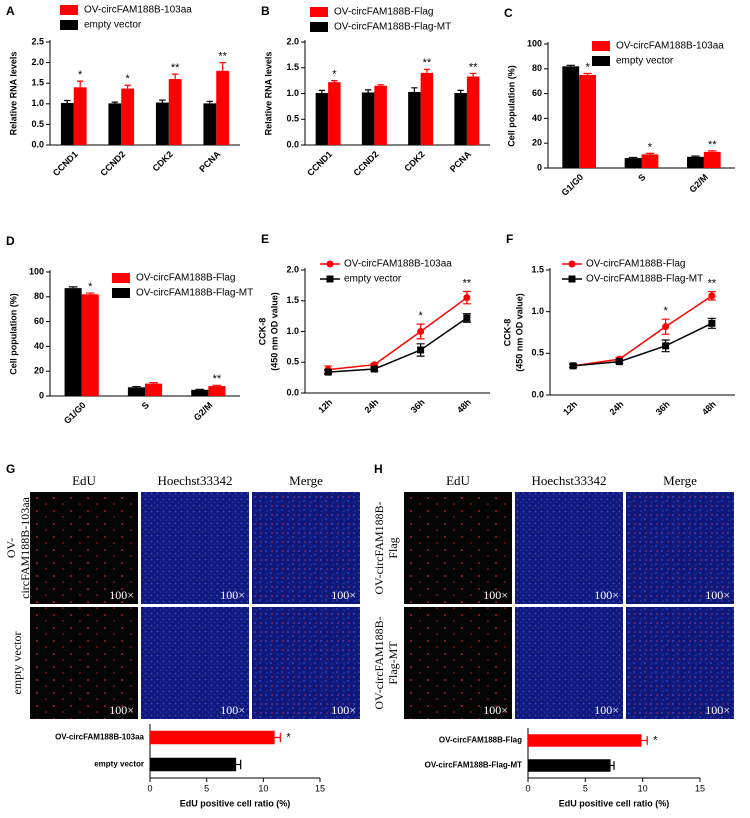  Describe the element at coordinates (10, 469) in the screenshot. I see `panel-label: G` at that location.